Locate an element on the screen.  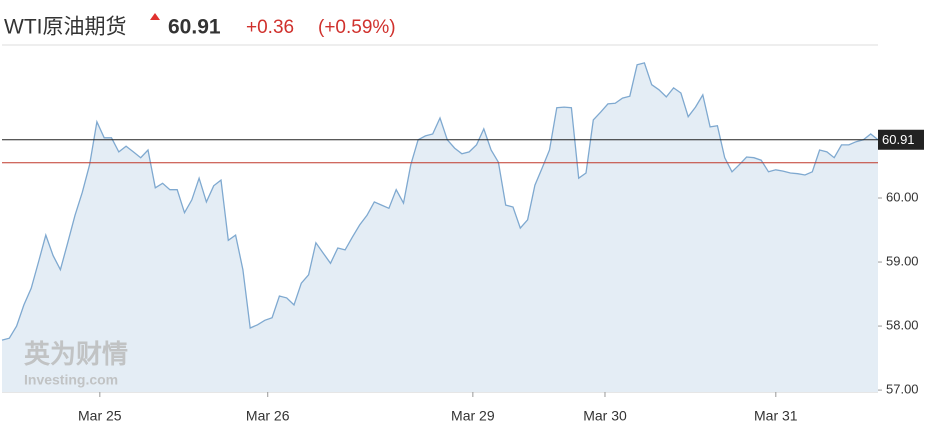
x-tick-label: Mar 25 is located at coordinates (100, 416).